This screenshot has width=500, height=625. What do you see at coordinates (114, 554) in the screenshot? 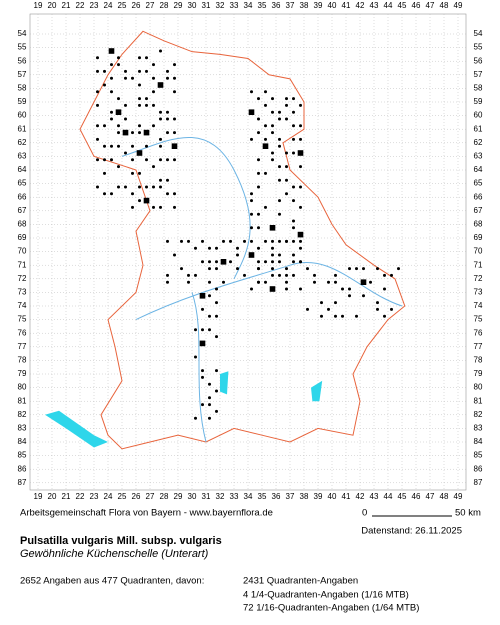
I see `subtitle: Gewöhnliche Küchenschelle (Unterart)` at bounding box center [114, 554].